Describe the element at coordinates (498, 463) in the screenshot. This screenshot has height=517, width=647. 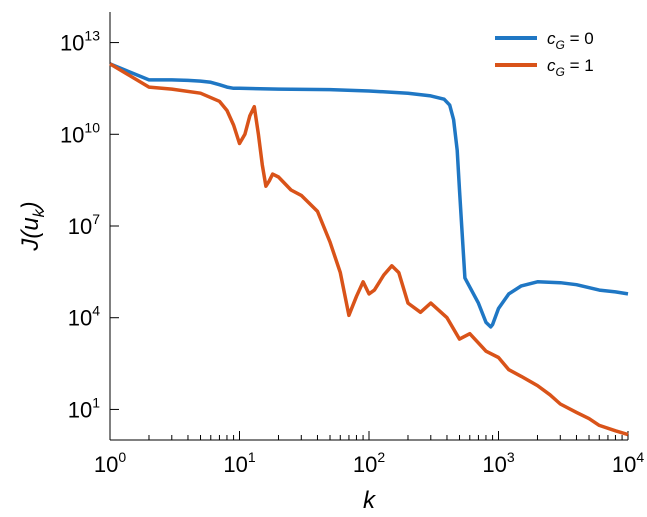
I see `x-tick-label: 10³` at that location.